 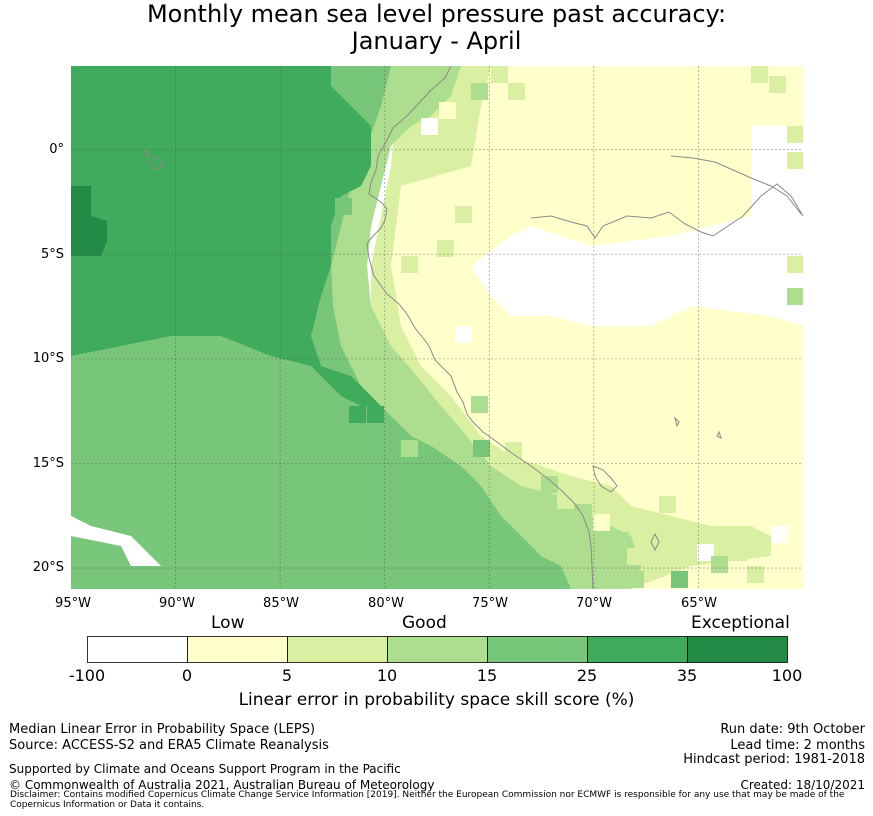 I want to click on small-lakes, so click(x=686, y=484).